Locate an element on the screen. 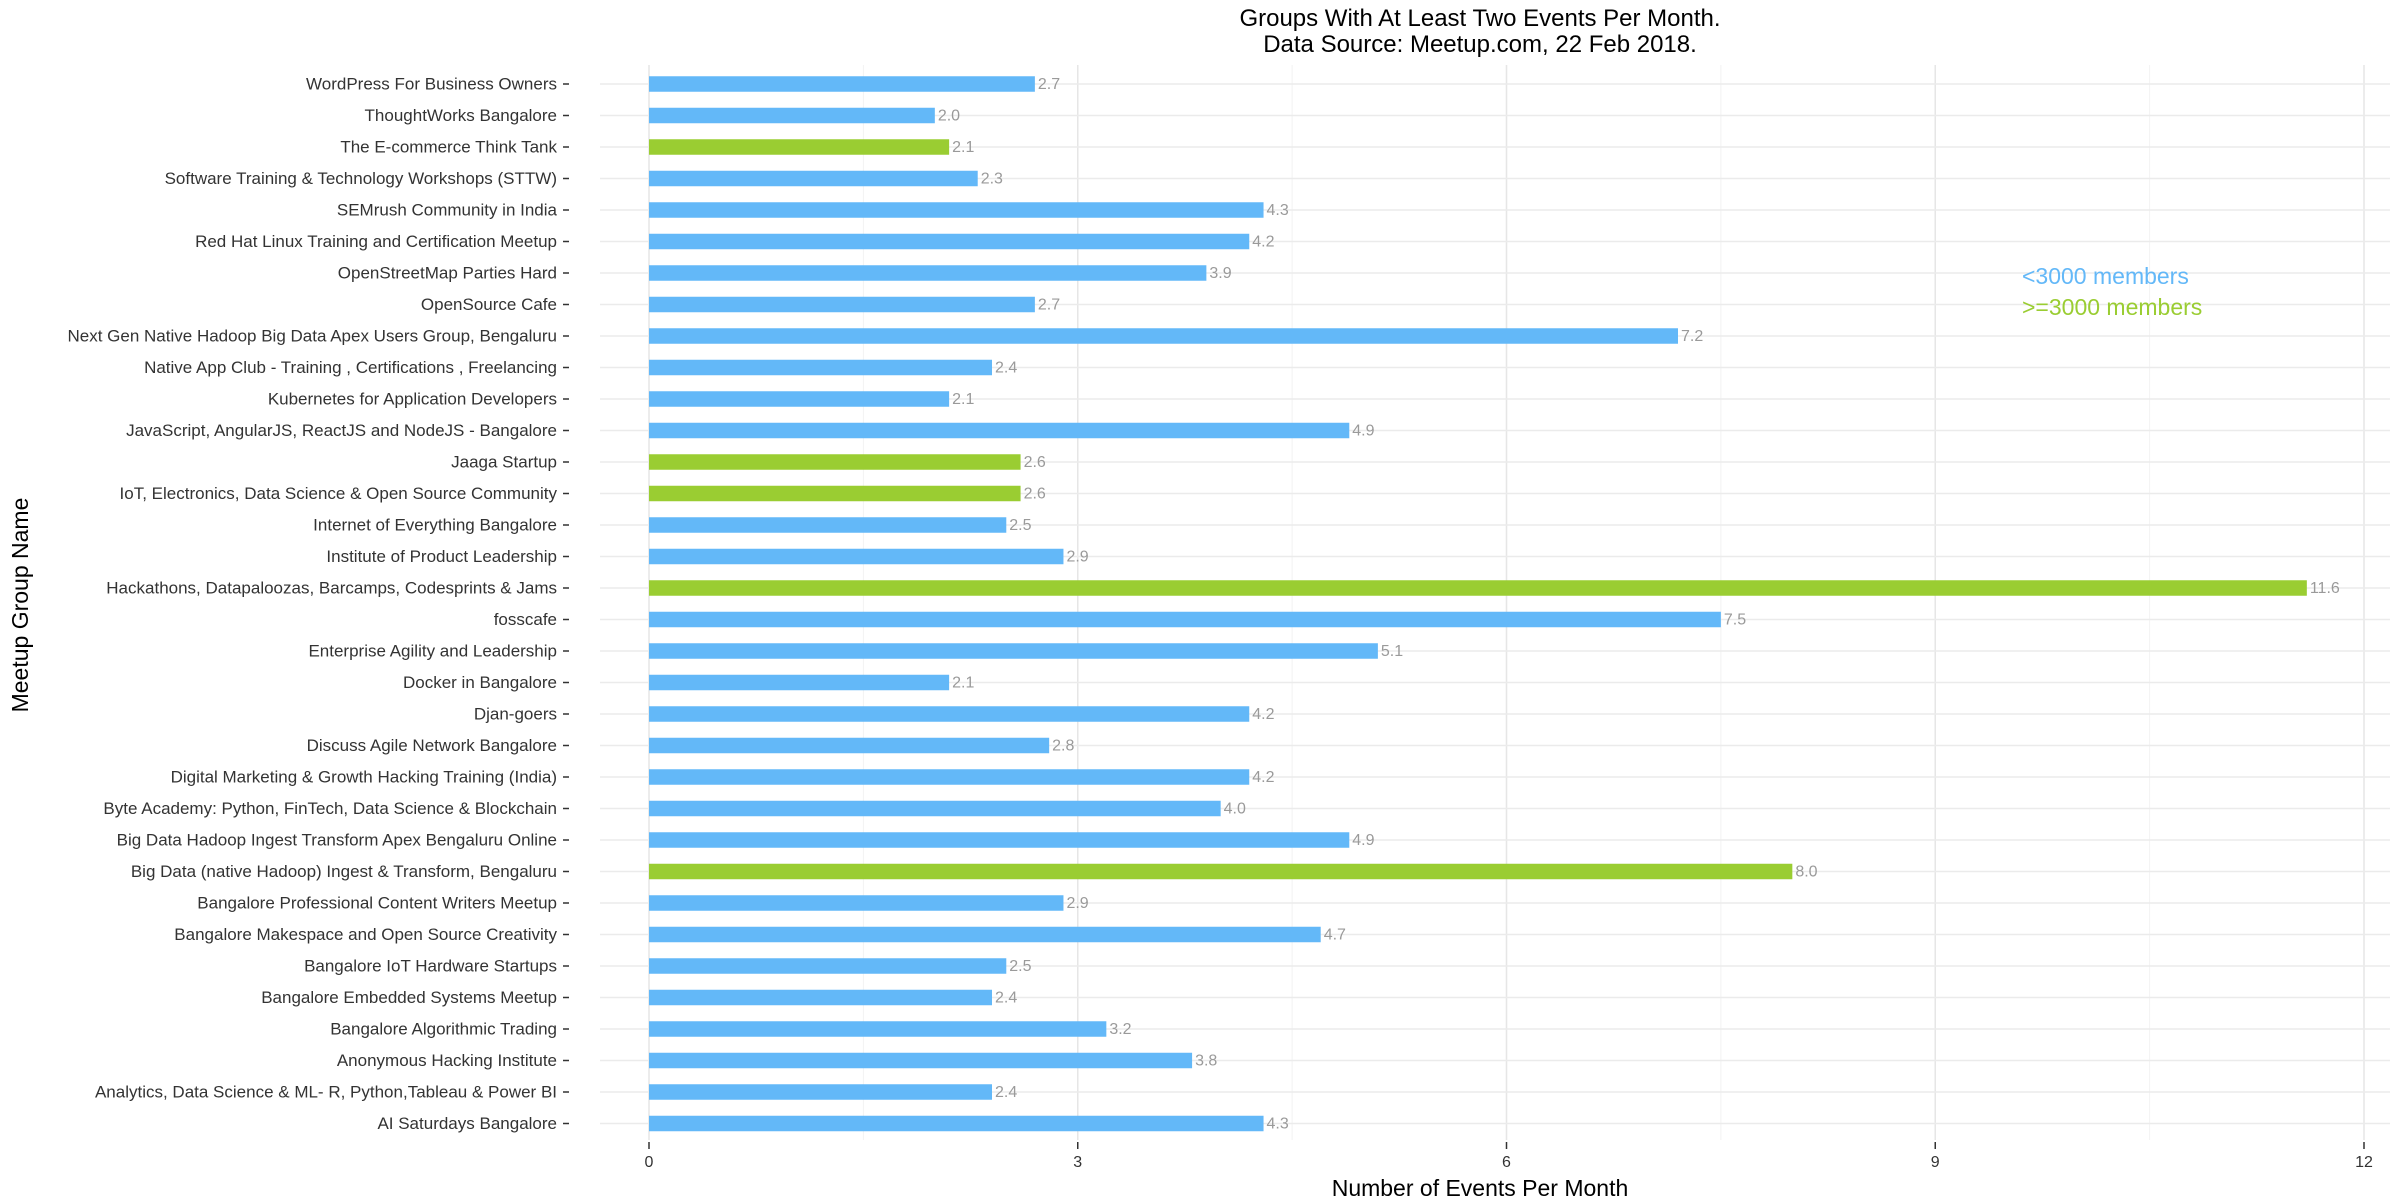  x-tick-label: 3 is located at coordinates (1077, 1162).